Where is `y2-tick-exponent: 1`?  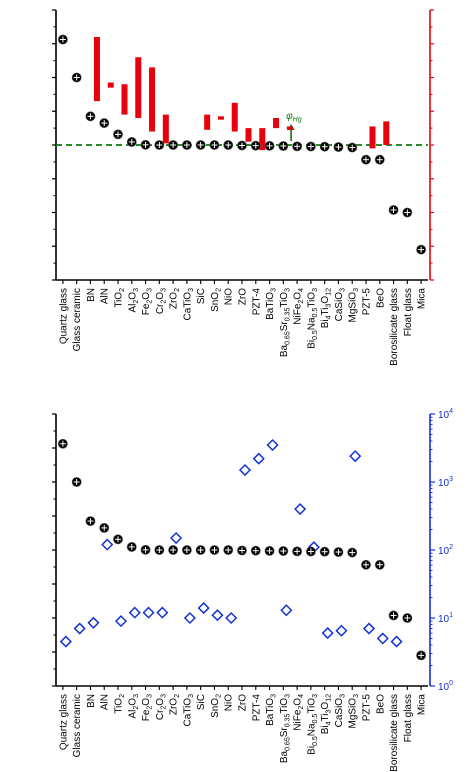 y2-tick-exponent: 1 is located at coordinates (451, 615).